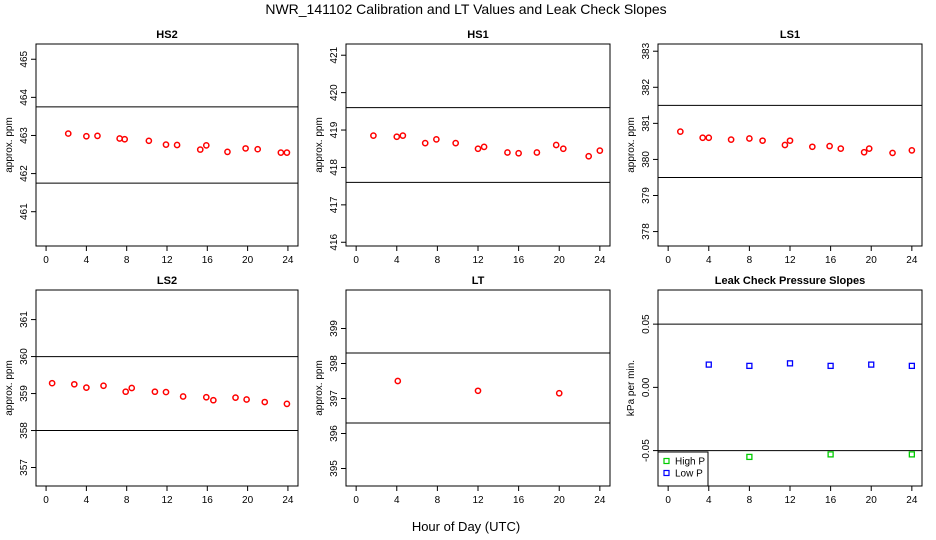 The height and width of the screenshot is (540, 936). What do you see at coordinates (24, 430) in the screenshot?
I see `y-tick-label: 358` at bounding box center [24, 430].